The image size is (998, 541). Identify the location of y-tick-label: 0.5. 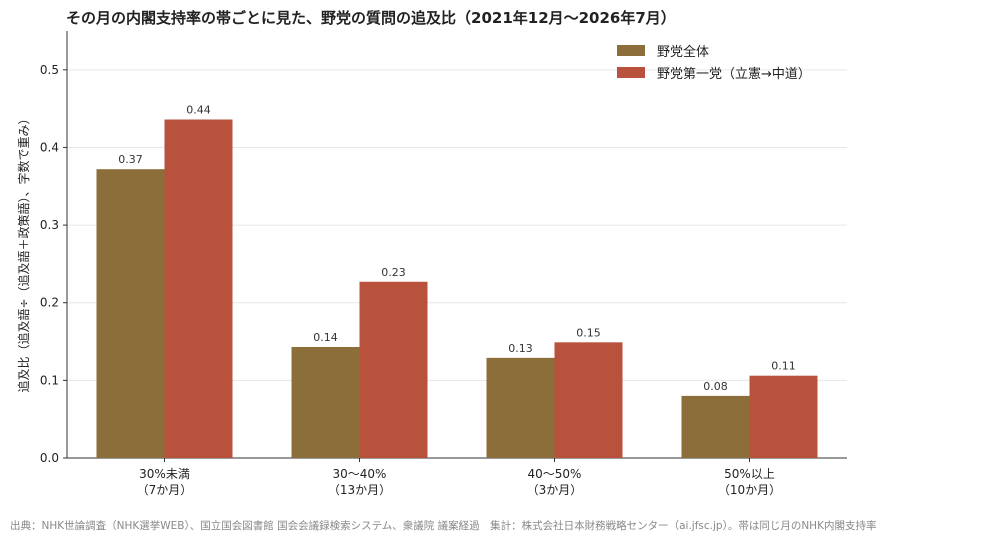
(49, 70).